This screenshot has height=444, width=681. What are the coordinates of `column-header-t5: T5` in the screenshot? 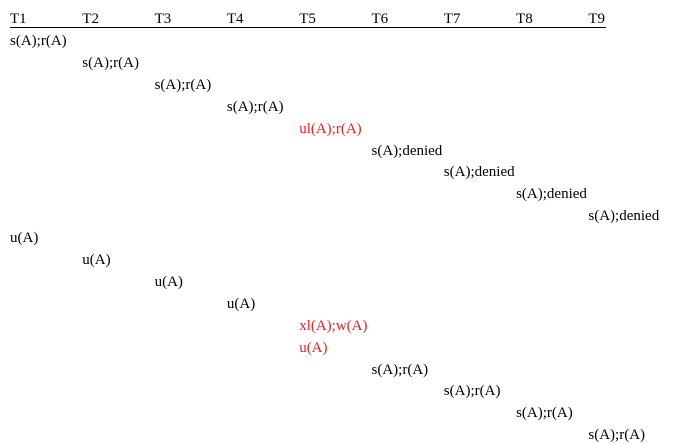 It's located at (307, 19).